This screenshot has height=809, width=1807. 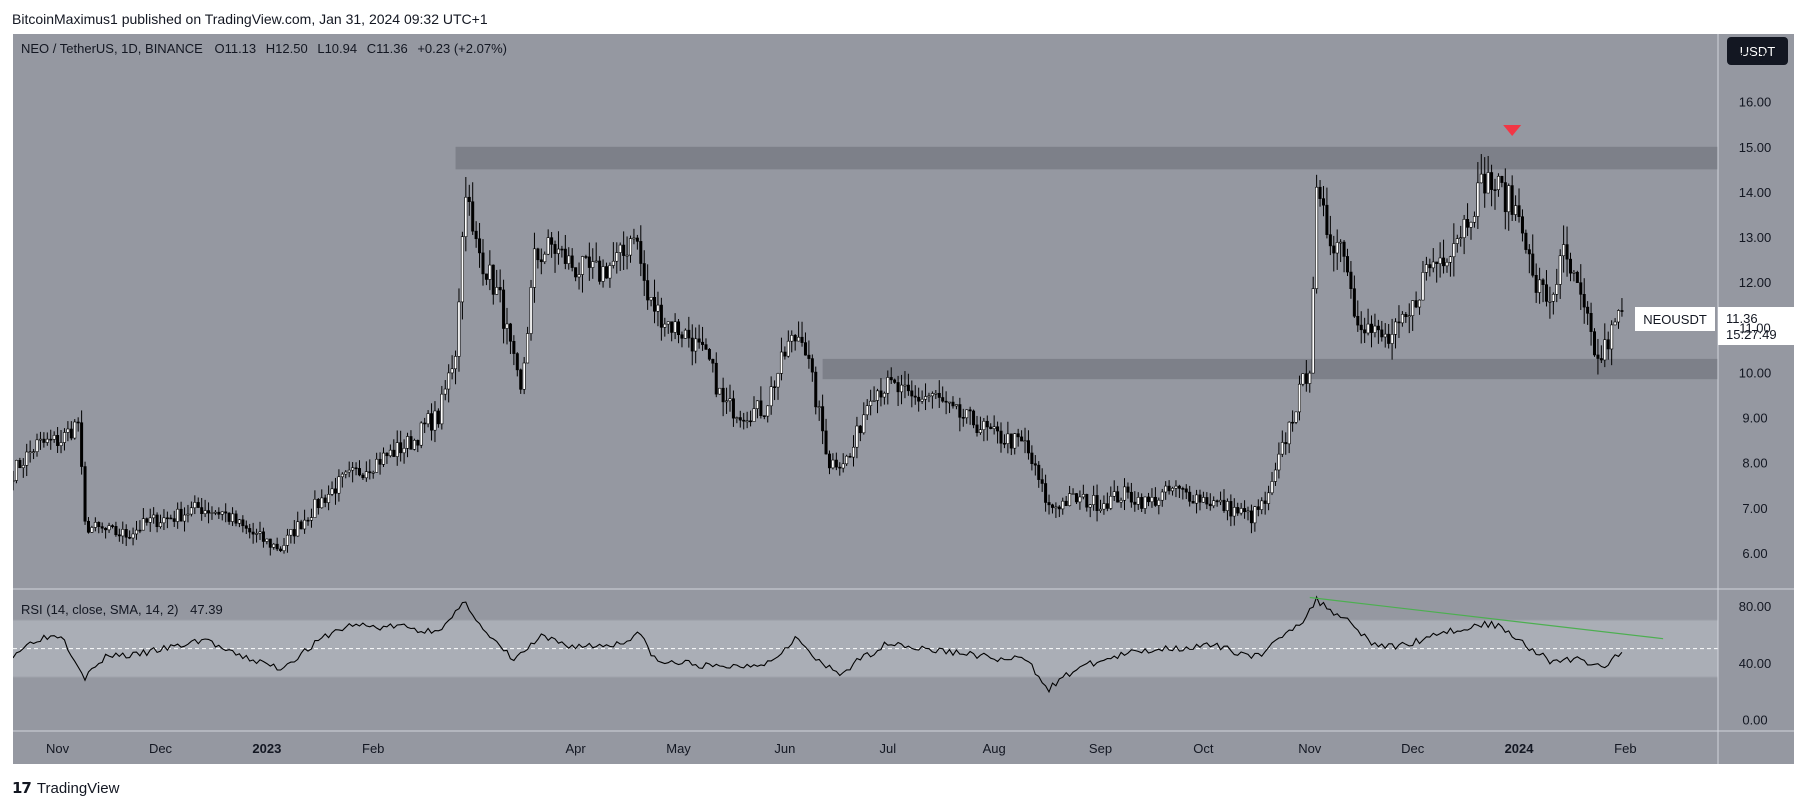 I want to click on price-tick-label: 7.00, so click(x=1754, y=508).